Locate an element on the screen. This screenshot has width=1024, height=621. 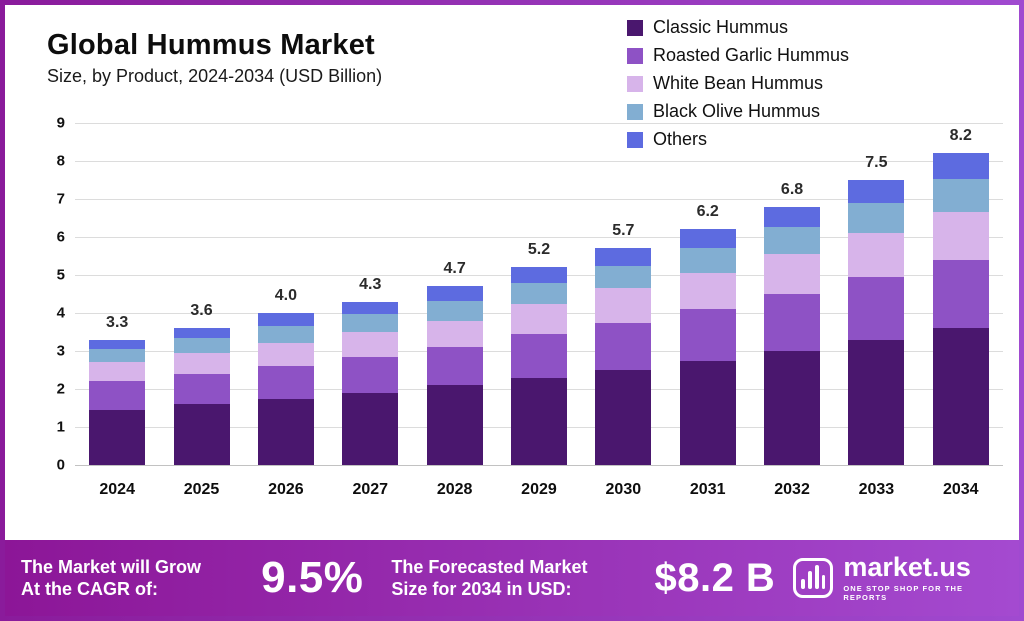
bar-total-label: 4.0 is located at coordinates (286, 295).